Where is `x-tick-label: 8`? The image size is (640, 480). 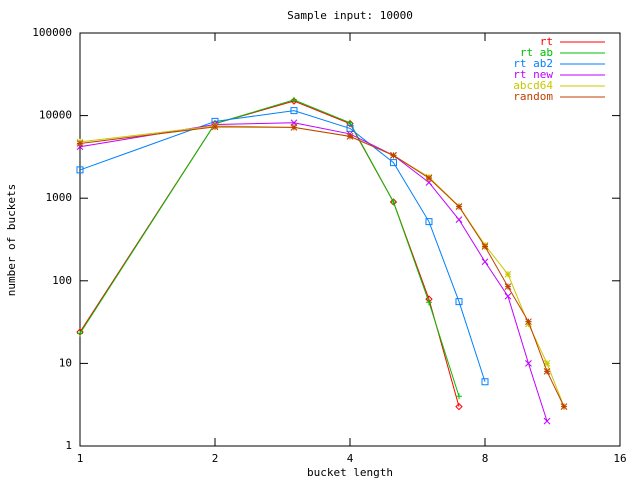
x-tick-label: 8 is located at coordinates (485, 458).